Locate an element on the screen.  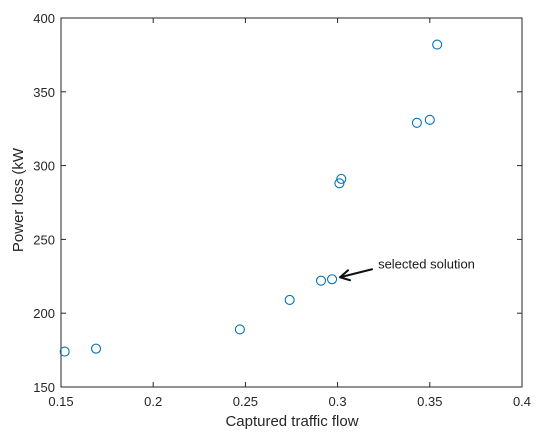
y-tick-label: 300 is located at coordinates (44, 166).